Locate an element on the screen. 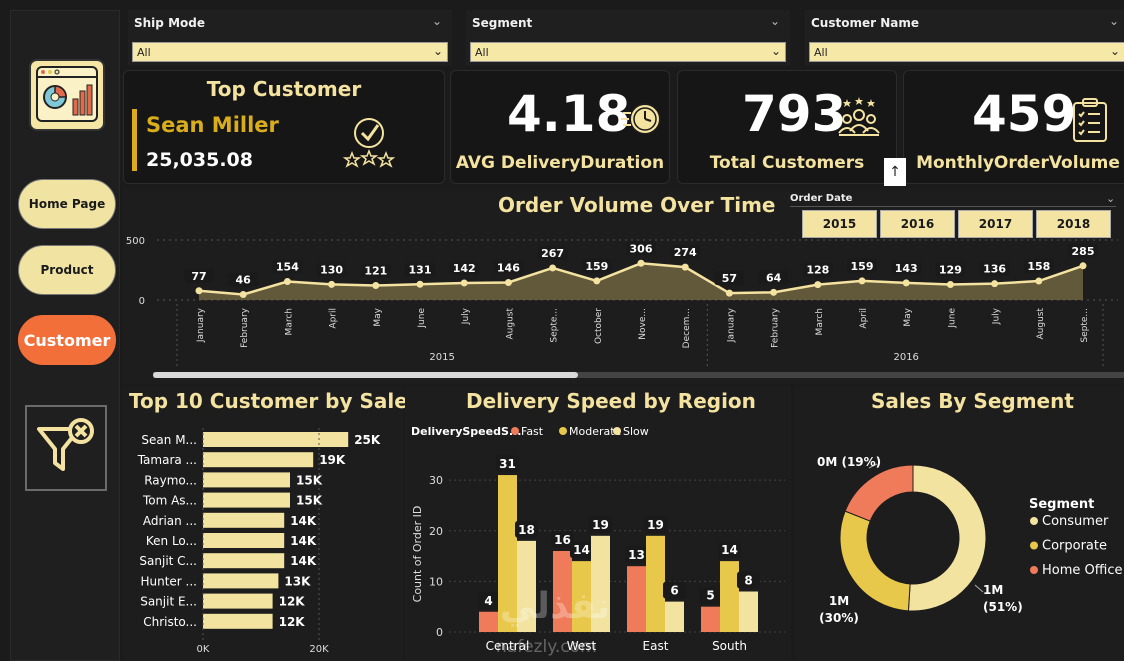 This screenshot has height=661, width=1124. x-tick-label: January is located at coordinates (731, 325).